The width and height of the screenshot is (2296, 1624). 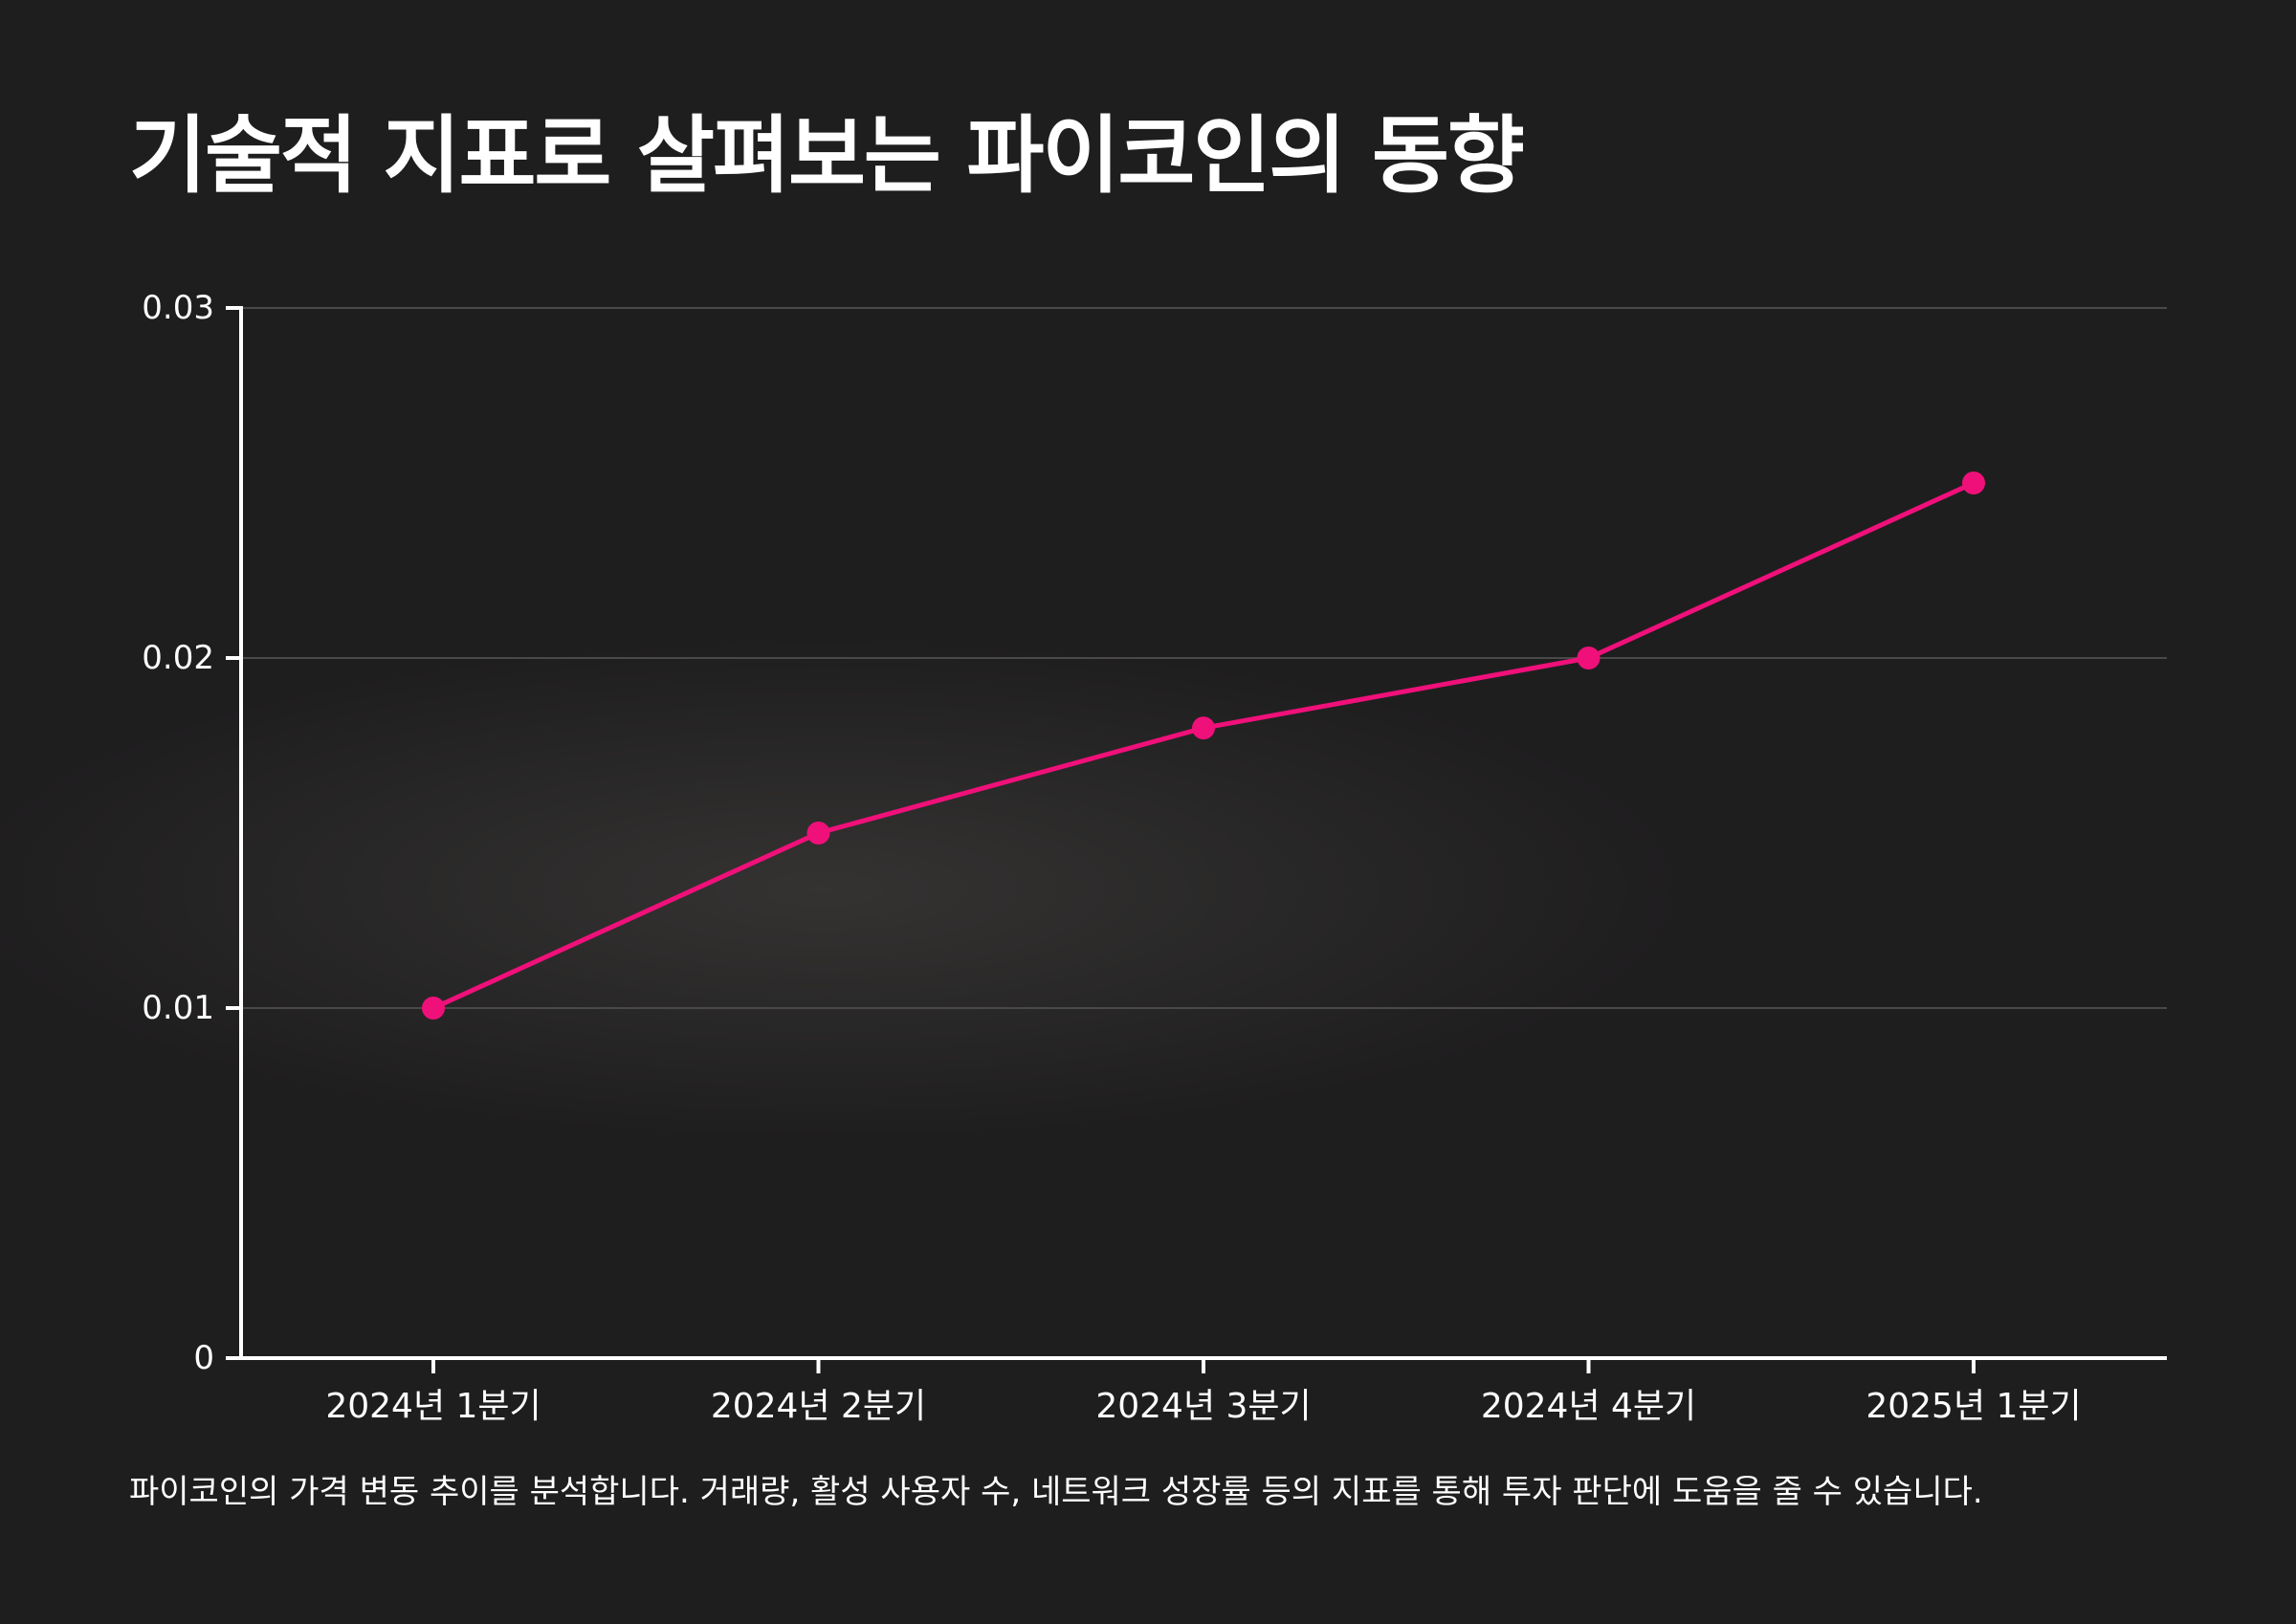 I want to click on y-tick-label: 0.01, so click(x=178, y=1008).